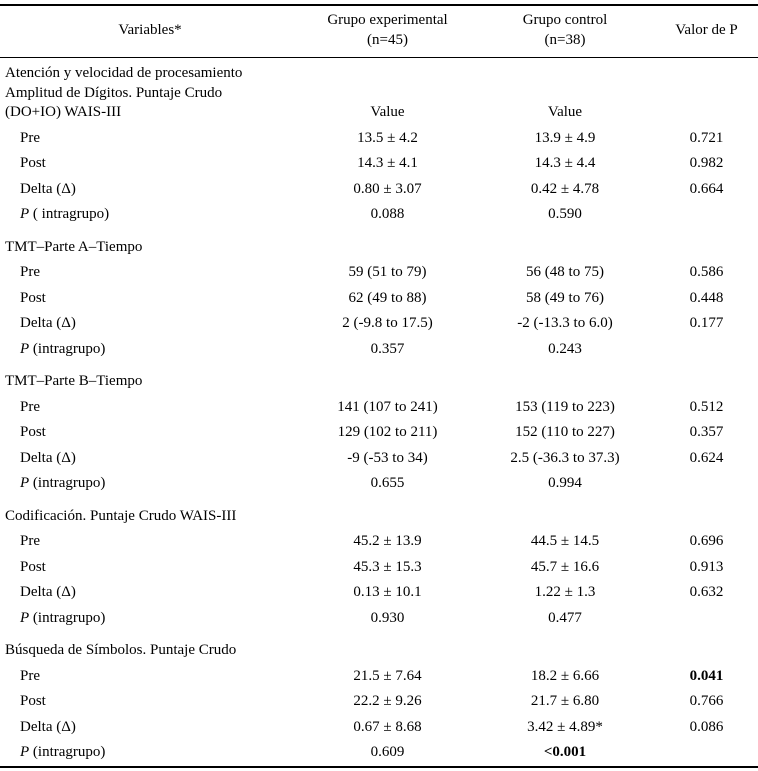 The image size is (758, 771). Describe the element at coordinates (565, 137) in the screenshot. I see `control-value-cell: 13.9 ± 4.9` at that location.